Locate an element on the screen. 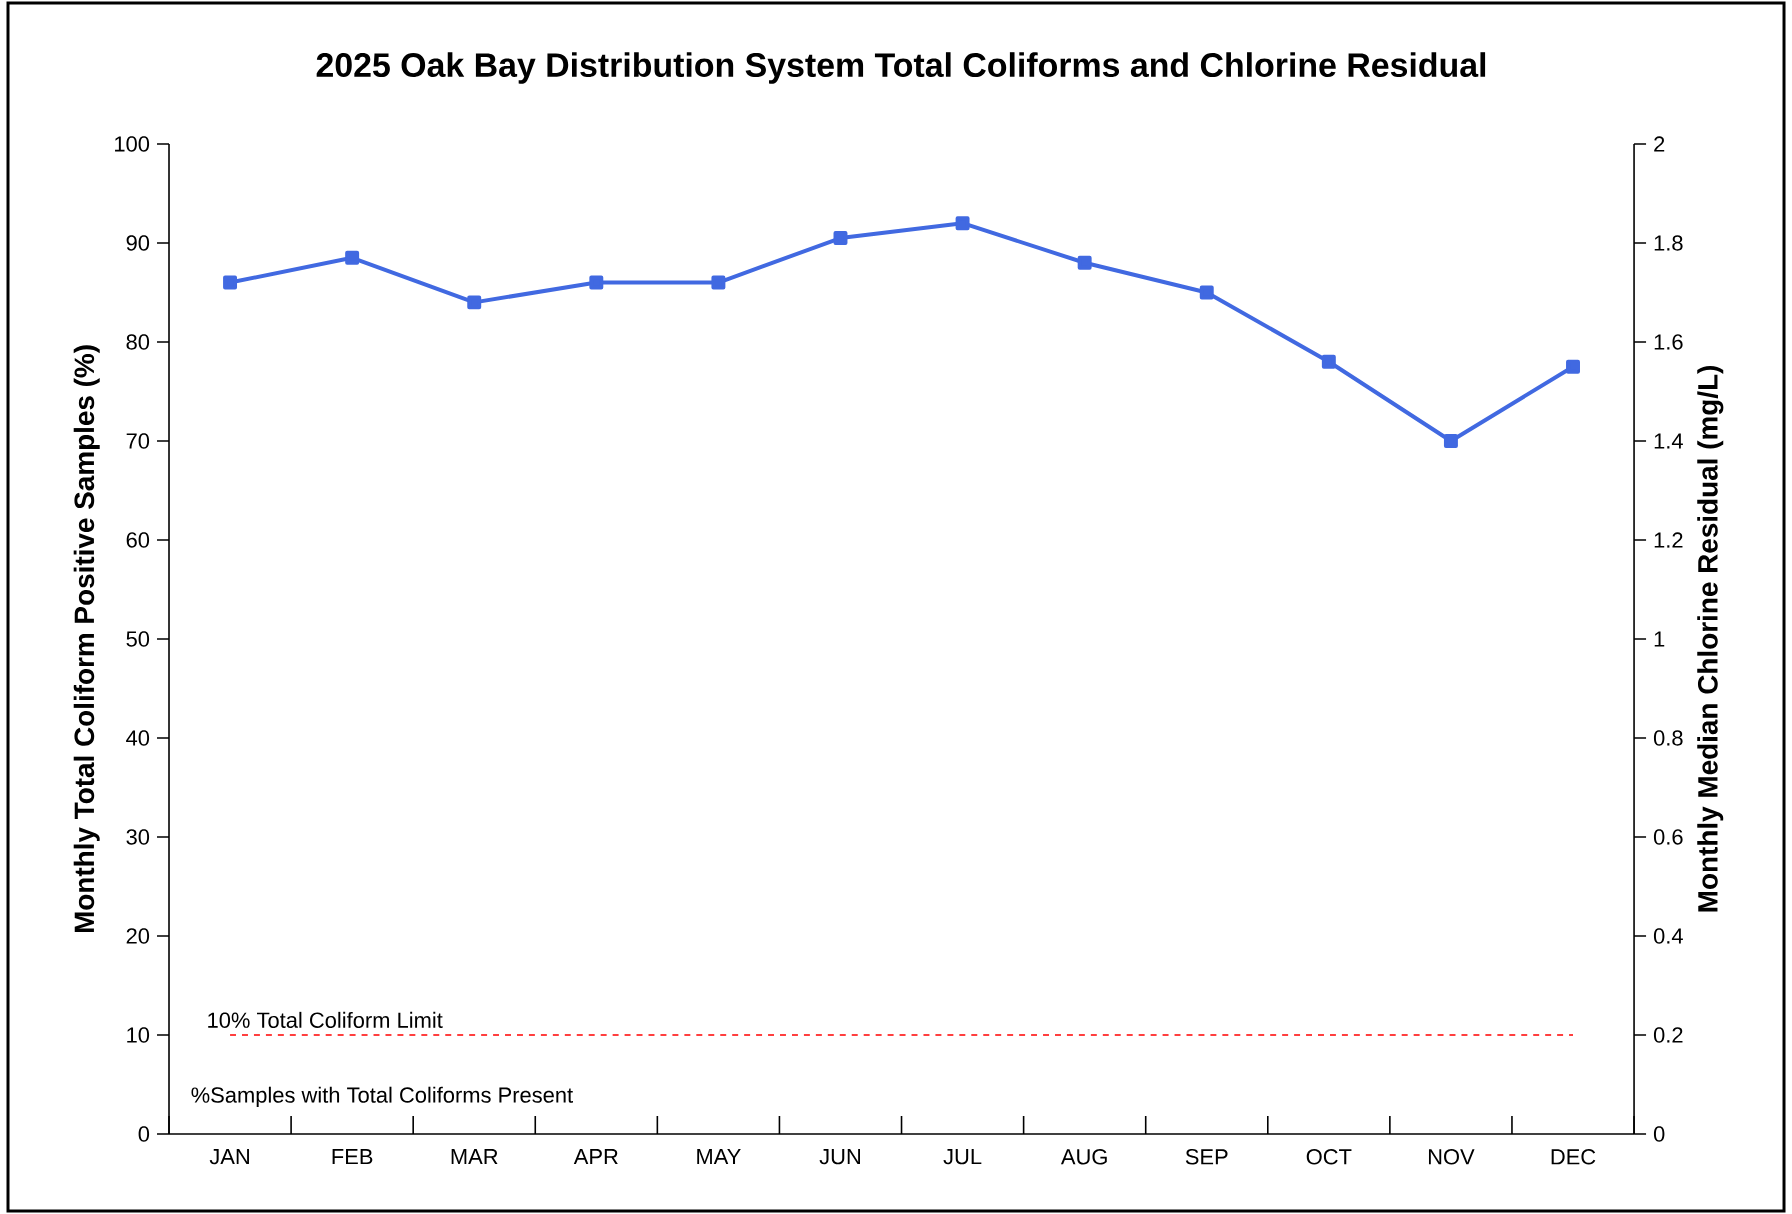 Image resolution: width=1792 pixels, height=1214 pixels. y-tick-label: 0 is located at coordinates (144, 1134).